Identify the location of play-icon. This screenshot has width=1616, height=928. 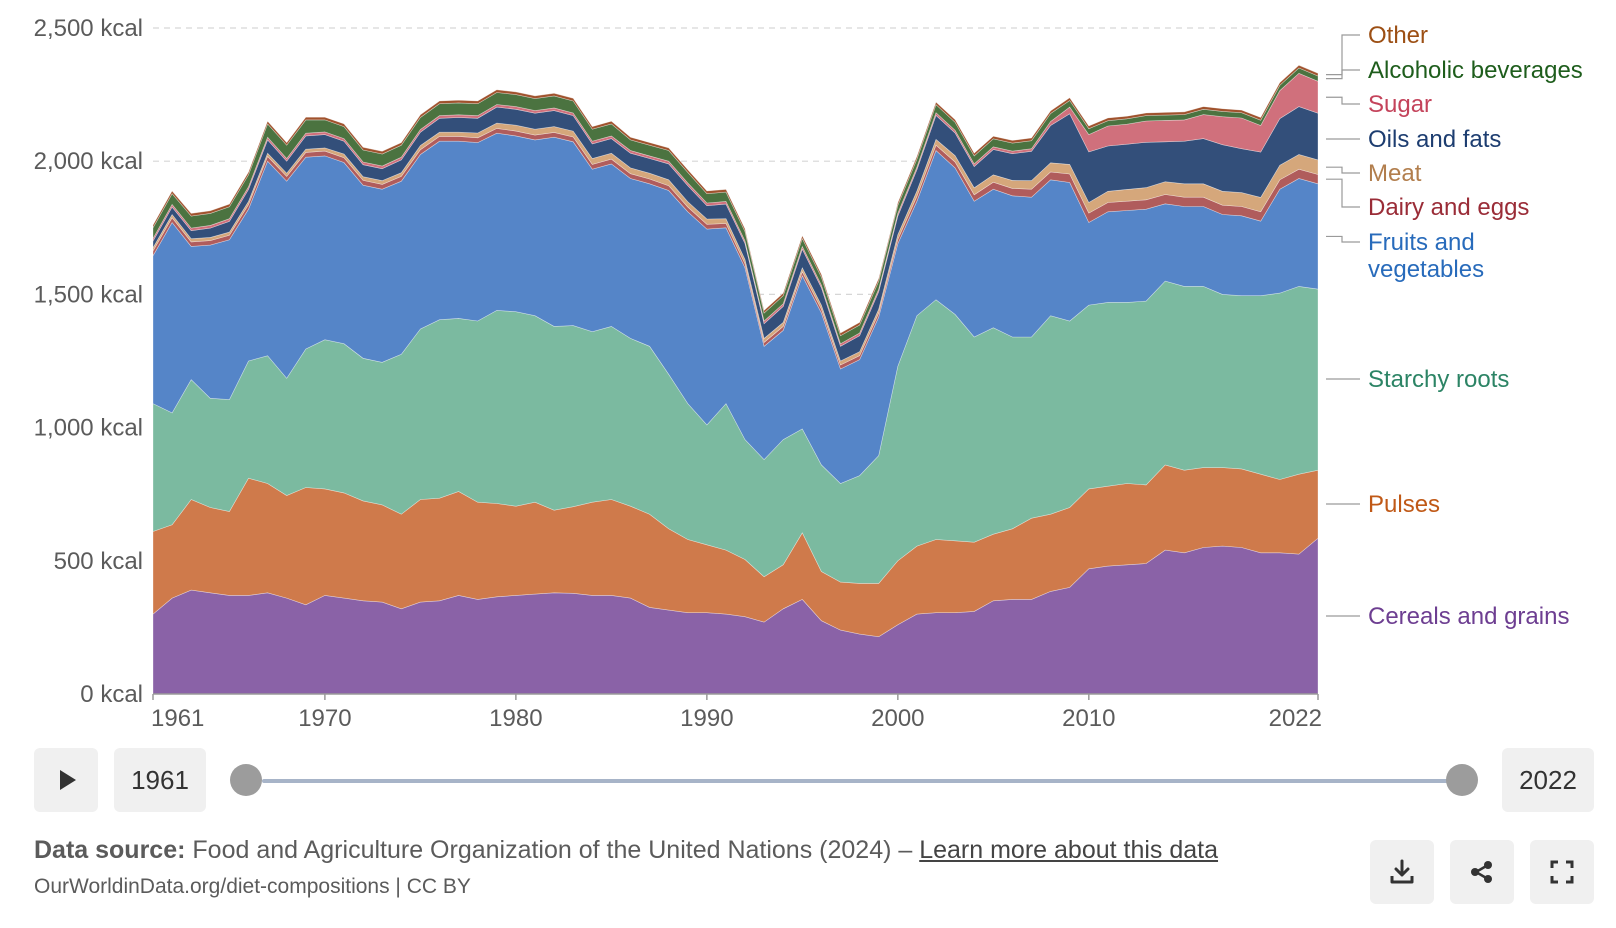
(68, 780).